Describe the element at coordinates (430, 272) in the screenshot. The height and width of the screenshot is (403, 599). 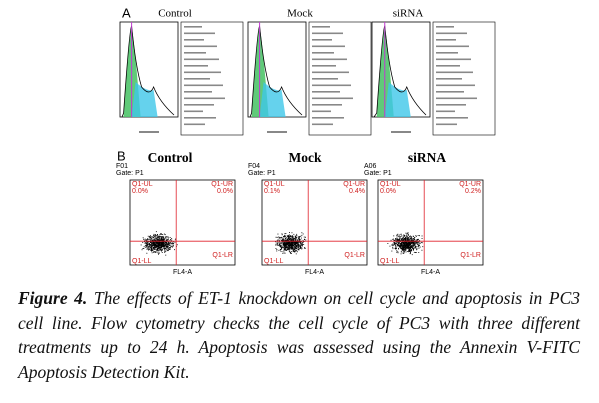
I see `axis-label: FL4-A` at that location.